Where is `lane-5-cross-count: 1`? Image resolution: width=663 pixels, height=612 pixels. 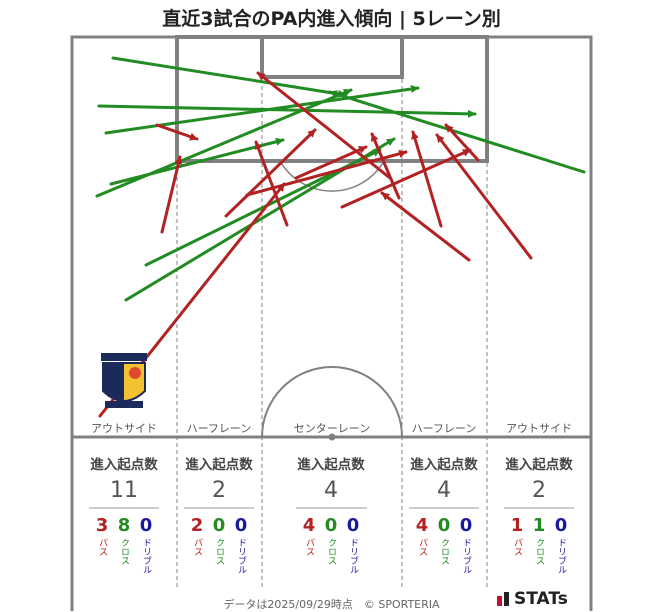 lane-5-cross-count: 1 is located at coordinates (539, 525).